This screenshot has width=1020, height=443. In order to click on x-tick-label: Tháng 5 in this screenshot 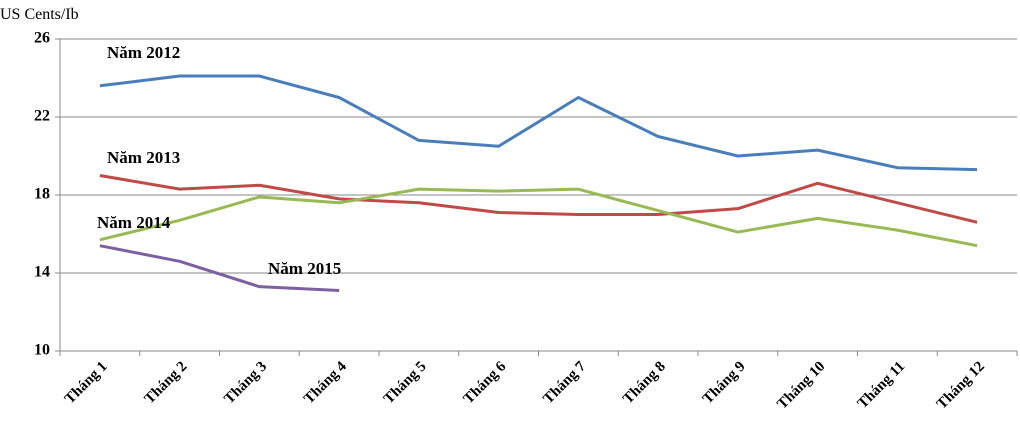, I will do `click(405, 383)`.